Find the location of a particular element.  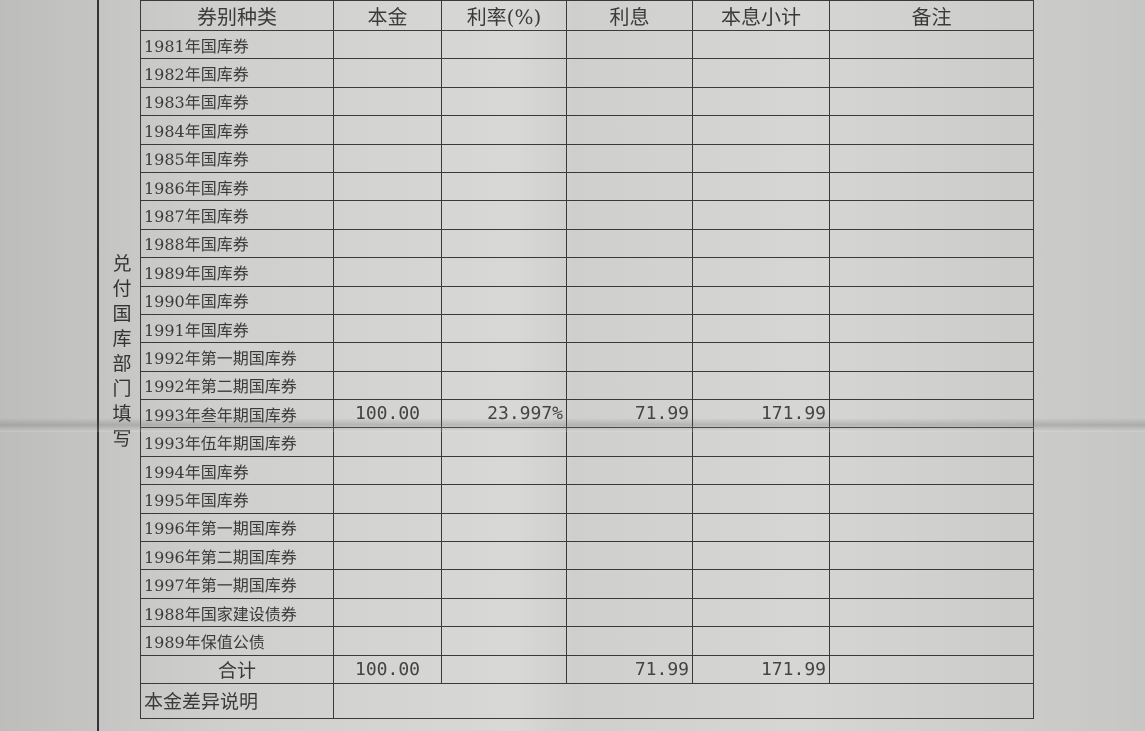

total-note is located at coordinates (931, 669).